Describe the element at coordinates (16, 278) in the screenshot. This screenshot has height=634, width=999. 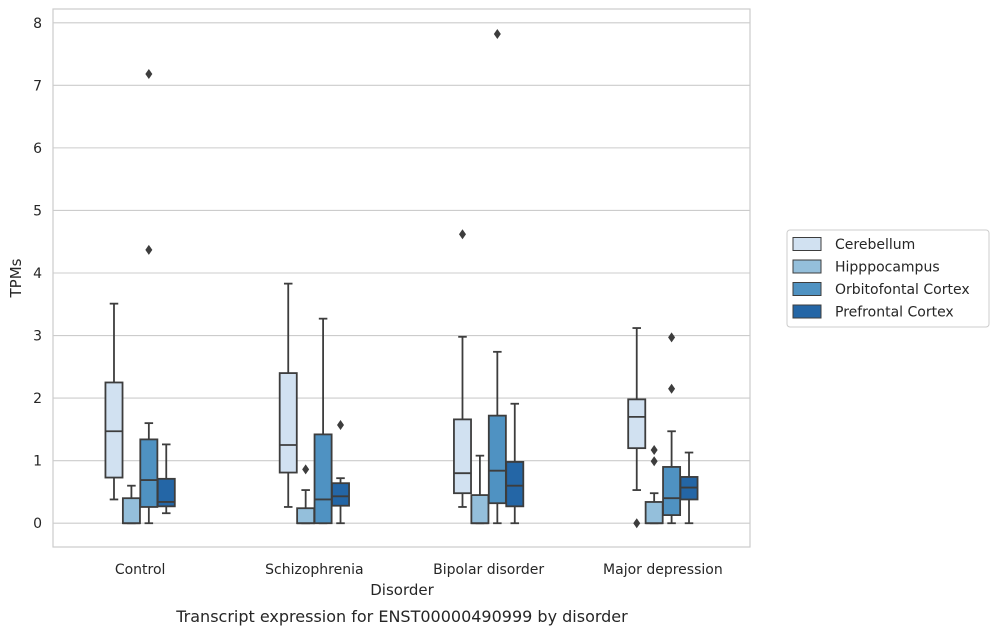
I see `y-axis-label: TPMs` at that location.